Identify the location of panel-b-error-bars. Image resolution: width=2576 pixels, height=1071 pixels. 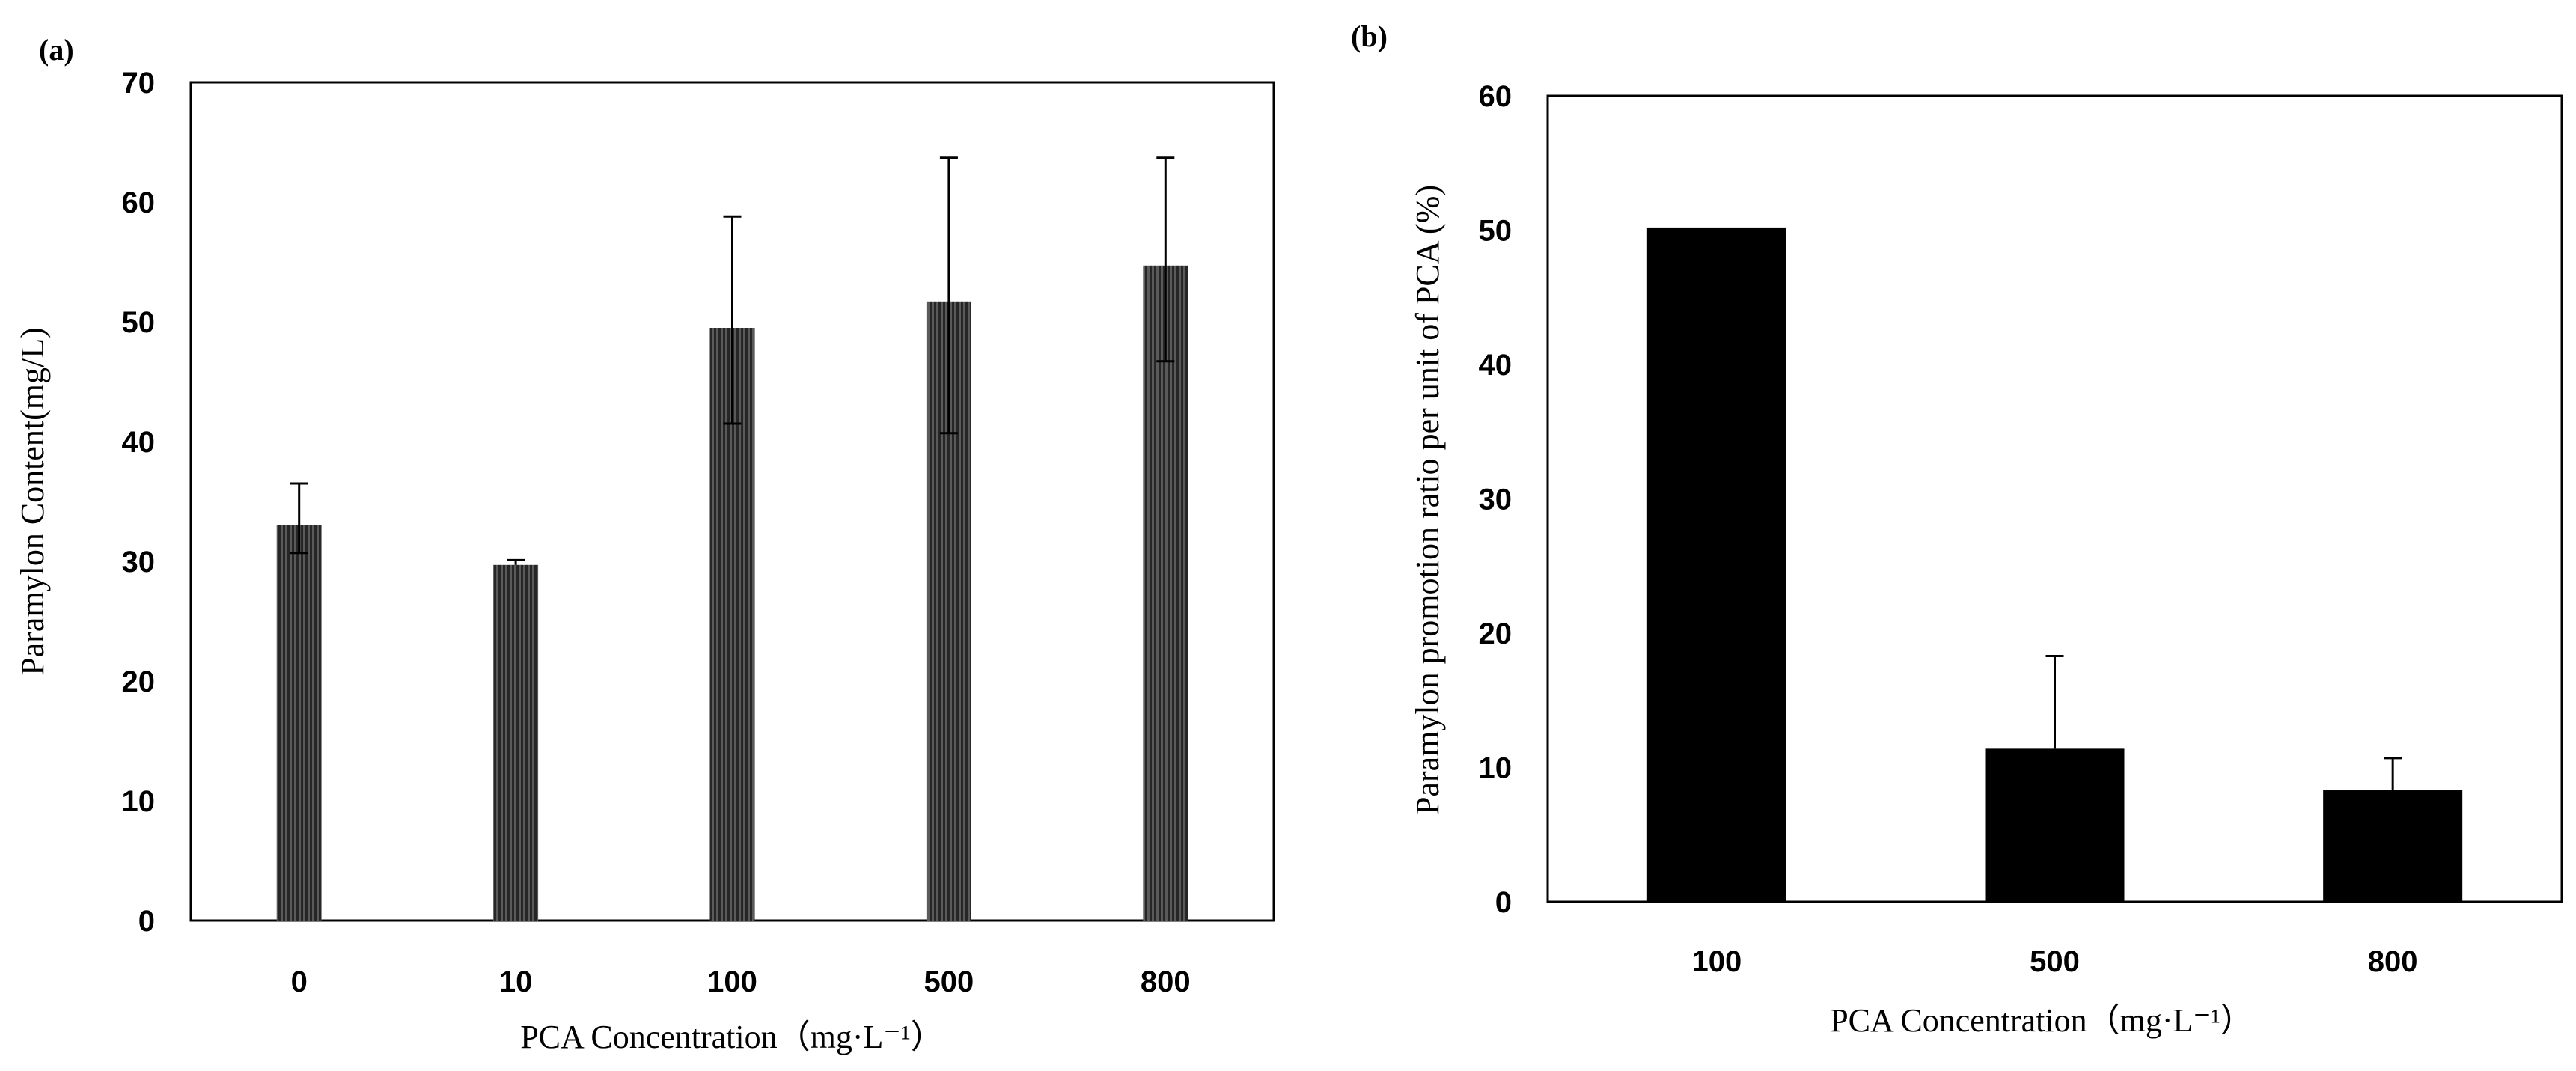
(2223, 723).